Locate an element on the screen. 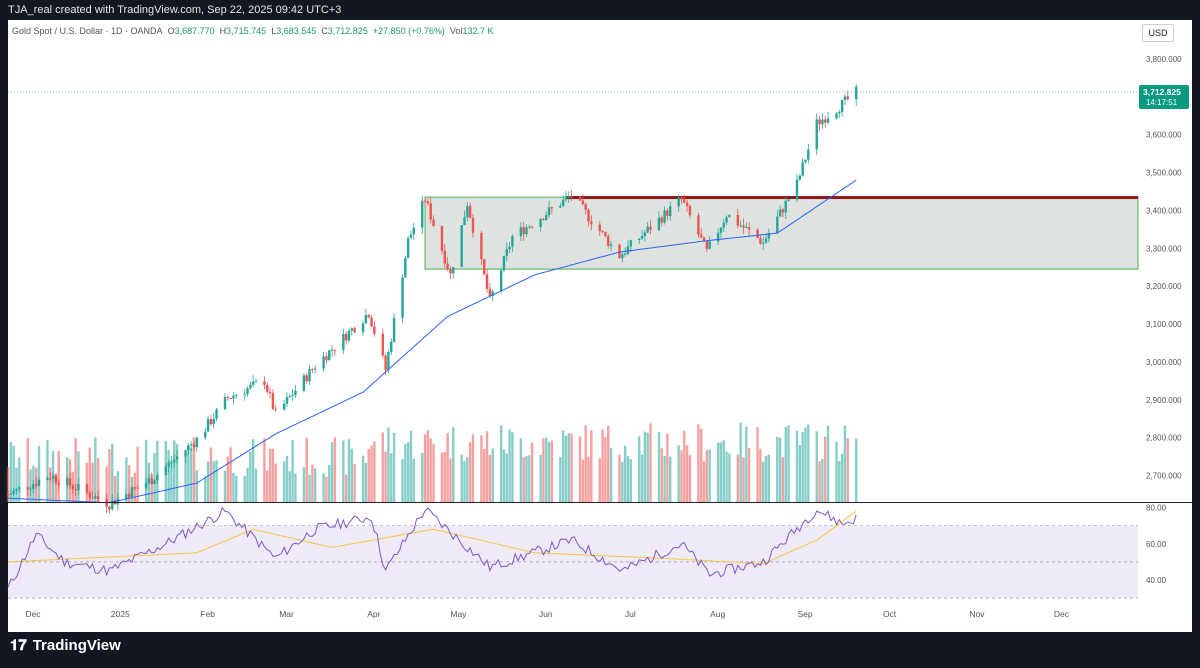 The image size is (1200, 668). time-axis-tick-label: Nov is located at coordinates (977, 614).